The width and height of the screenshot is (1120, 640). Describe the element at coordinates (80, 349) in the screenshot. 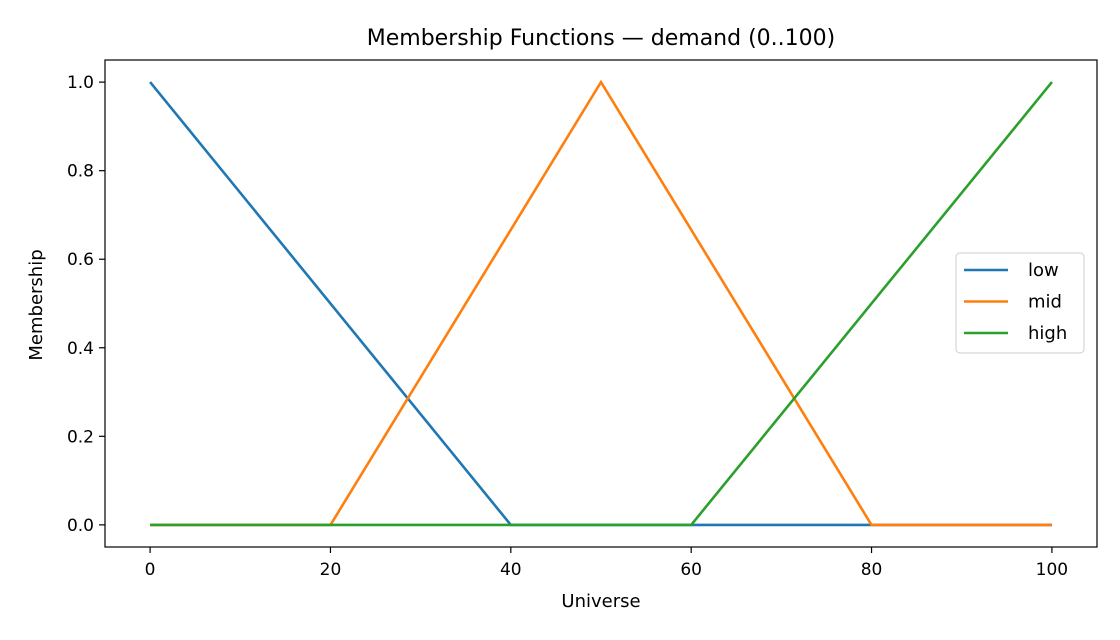

I see `y-tick-label: 0.4` at that location.